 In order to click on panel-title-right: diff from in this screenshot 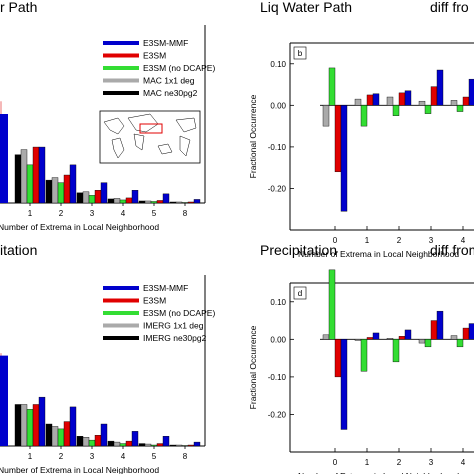, I will do `click(452, 250)`.